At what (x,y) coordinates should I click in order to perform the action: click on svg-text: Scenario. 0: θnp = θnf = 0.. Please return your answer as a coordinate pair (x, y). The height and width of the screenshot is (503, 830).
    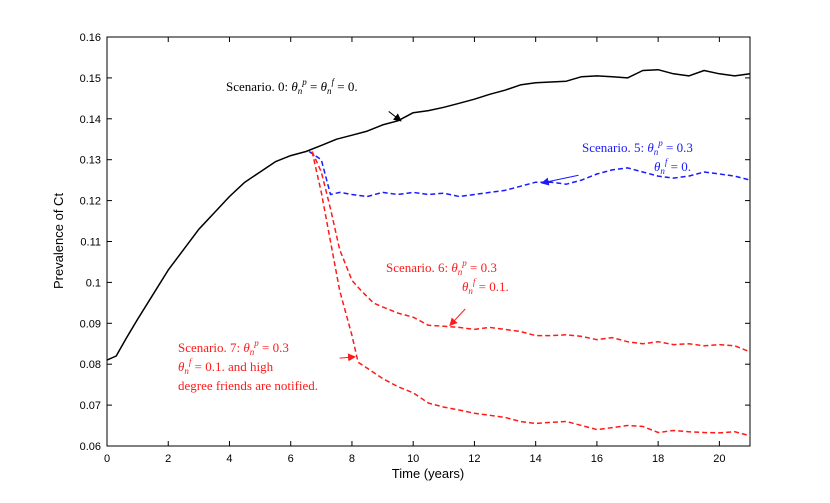
    Looking at the image, I should click on (292, 86).